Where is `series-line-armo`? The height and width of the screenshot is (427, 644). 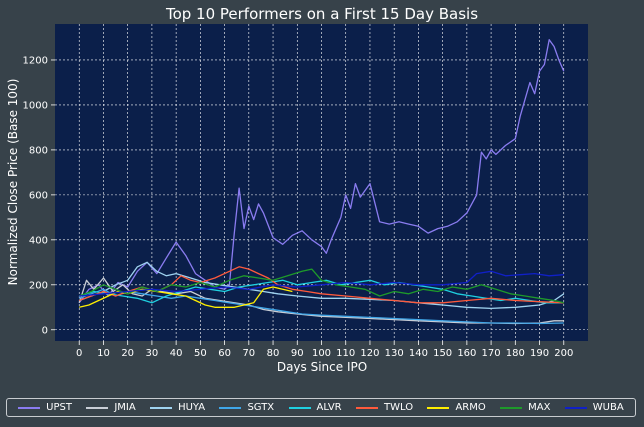 series-line-armo is located at coordinates (186, 297).